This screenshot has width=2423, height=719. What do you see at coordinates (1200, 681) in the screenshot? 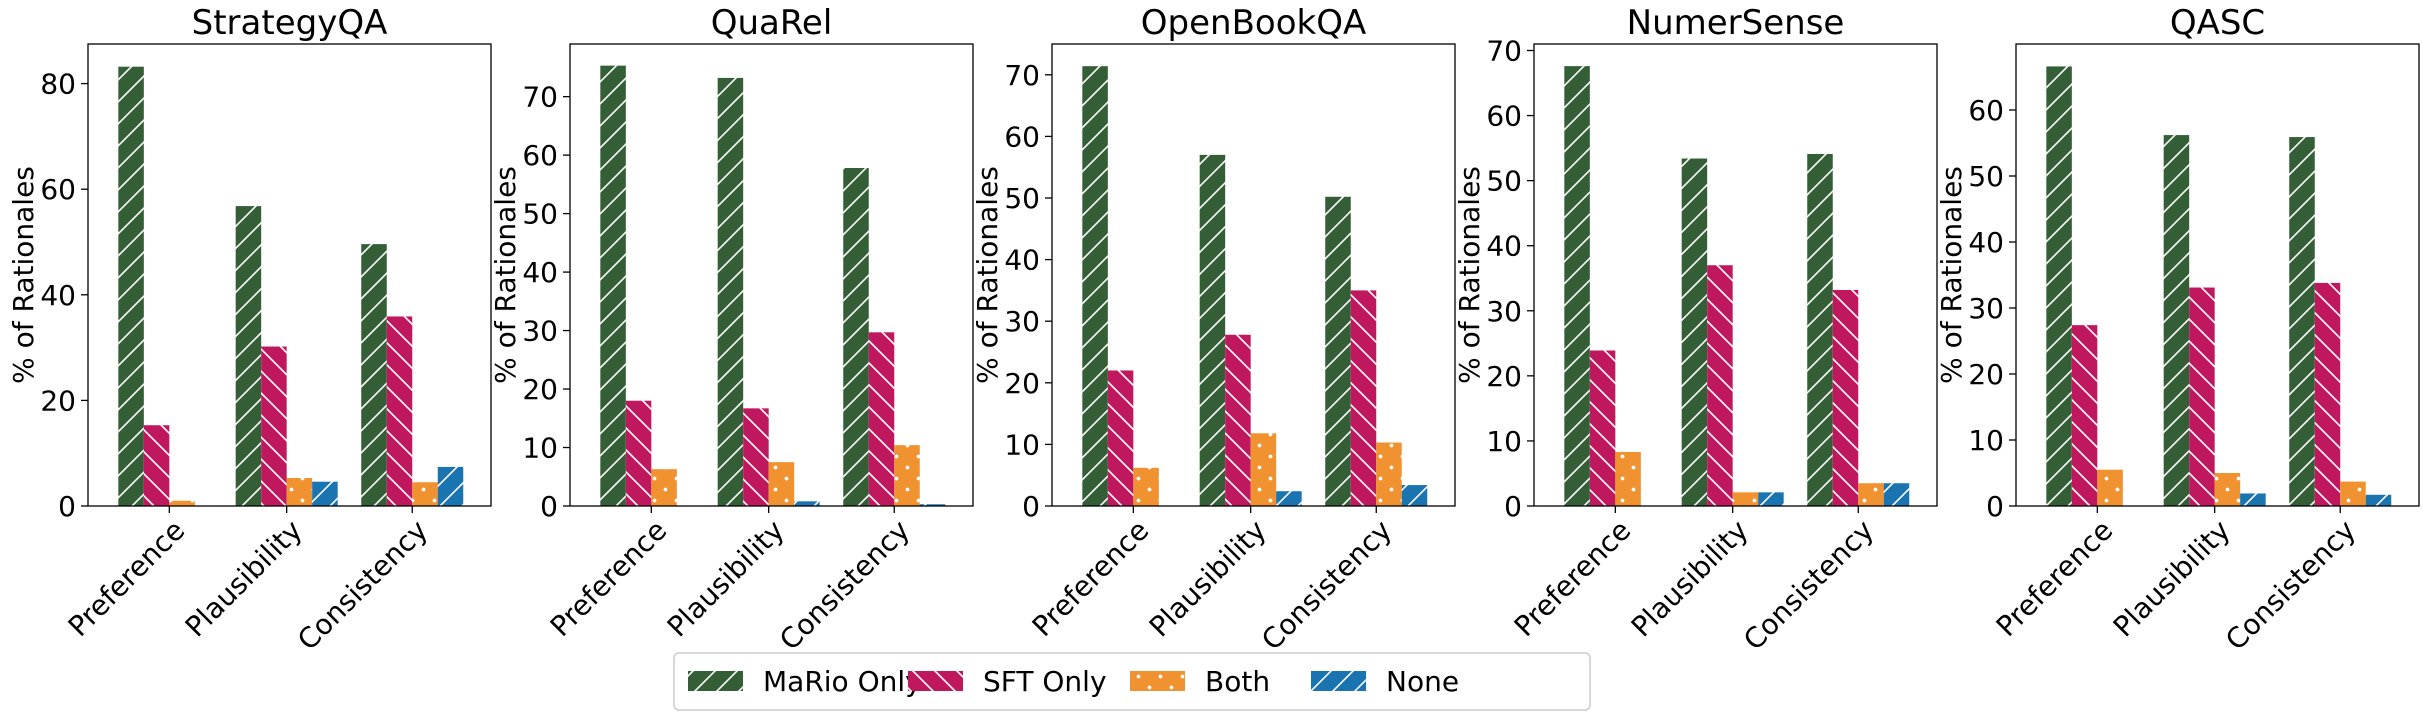
I see `legend-item-both: Both` at bounding box center [1200, 681].